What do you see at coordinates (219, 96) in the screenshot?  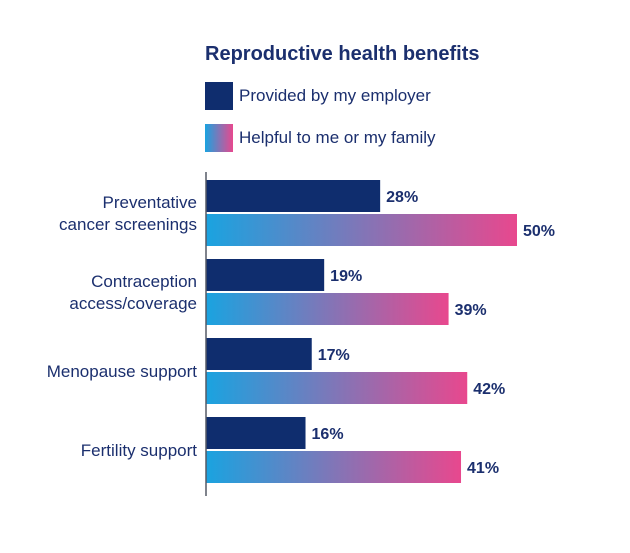 I see `legend-swatch-employer` at bounding box center [219, 96].